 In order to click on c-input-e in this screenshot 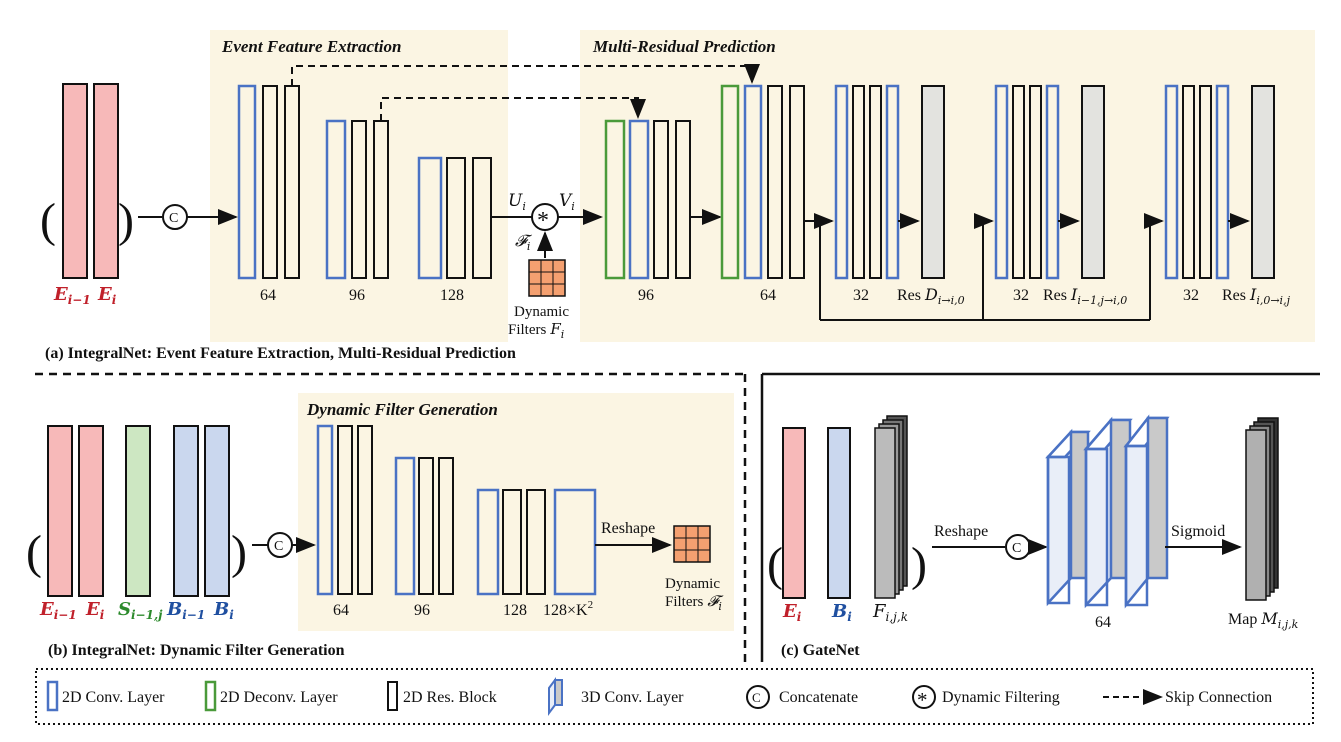, I will do `click(794, 513)`.